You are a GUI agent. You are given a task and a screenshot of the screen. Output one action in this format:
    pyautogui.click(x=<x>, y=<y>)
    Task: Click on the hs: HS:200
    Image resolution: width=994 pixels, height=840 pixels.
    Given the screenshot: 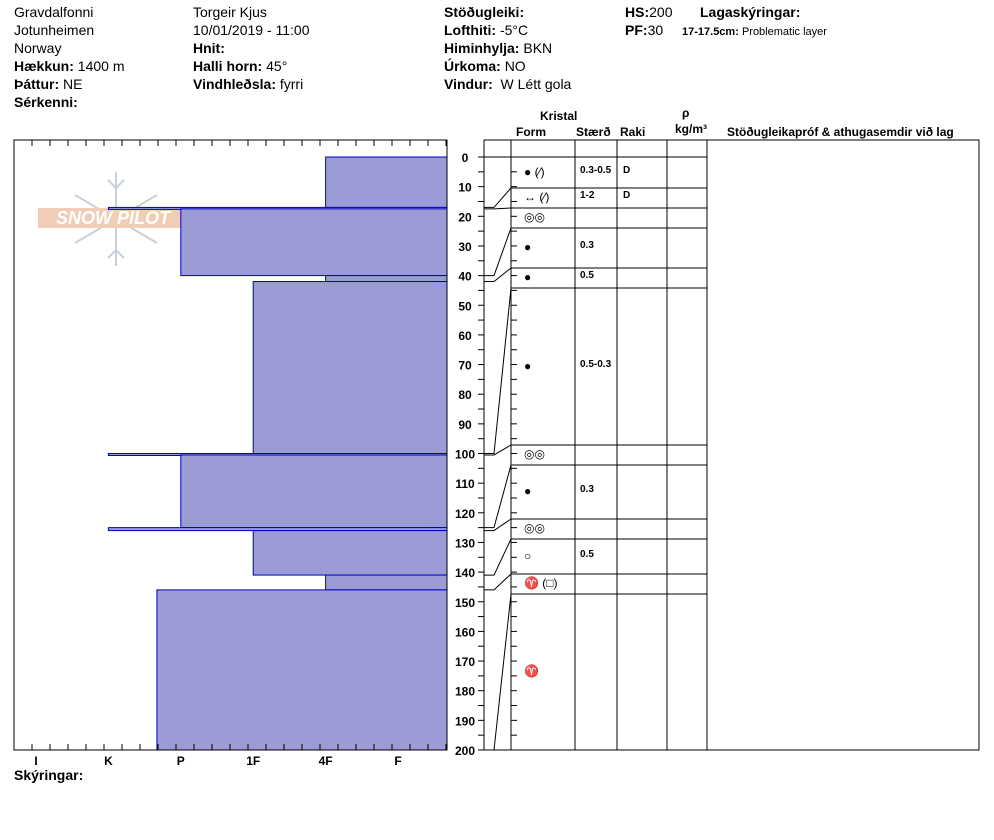 What is the action you would take?
    pyautogui.click(x=648, y=12)
    